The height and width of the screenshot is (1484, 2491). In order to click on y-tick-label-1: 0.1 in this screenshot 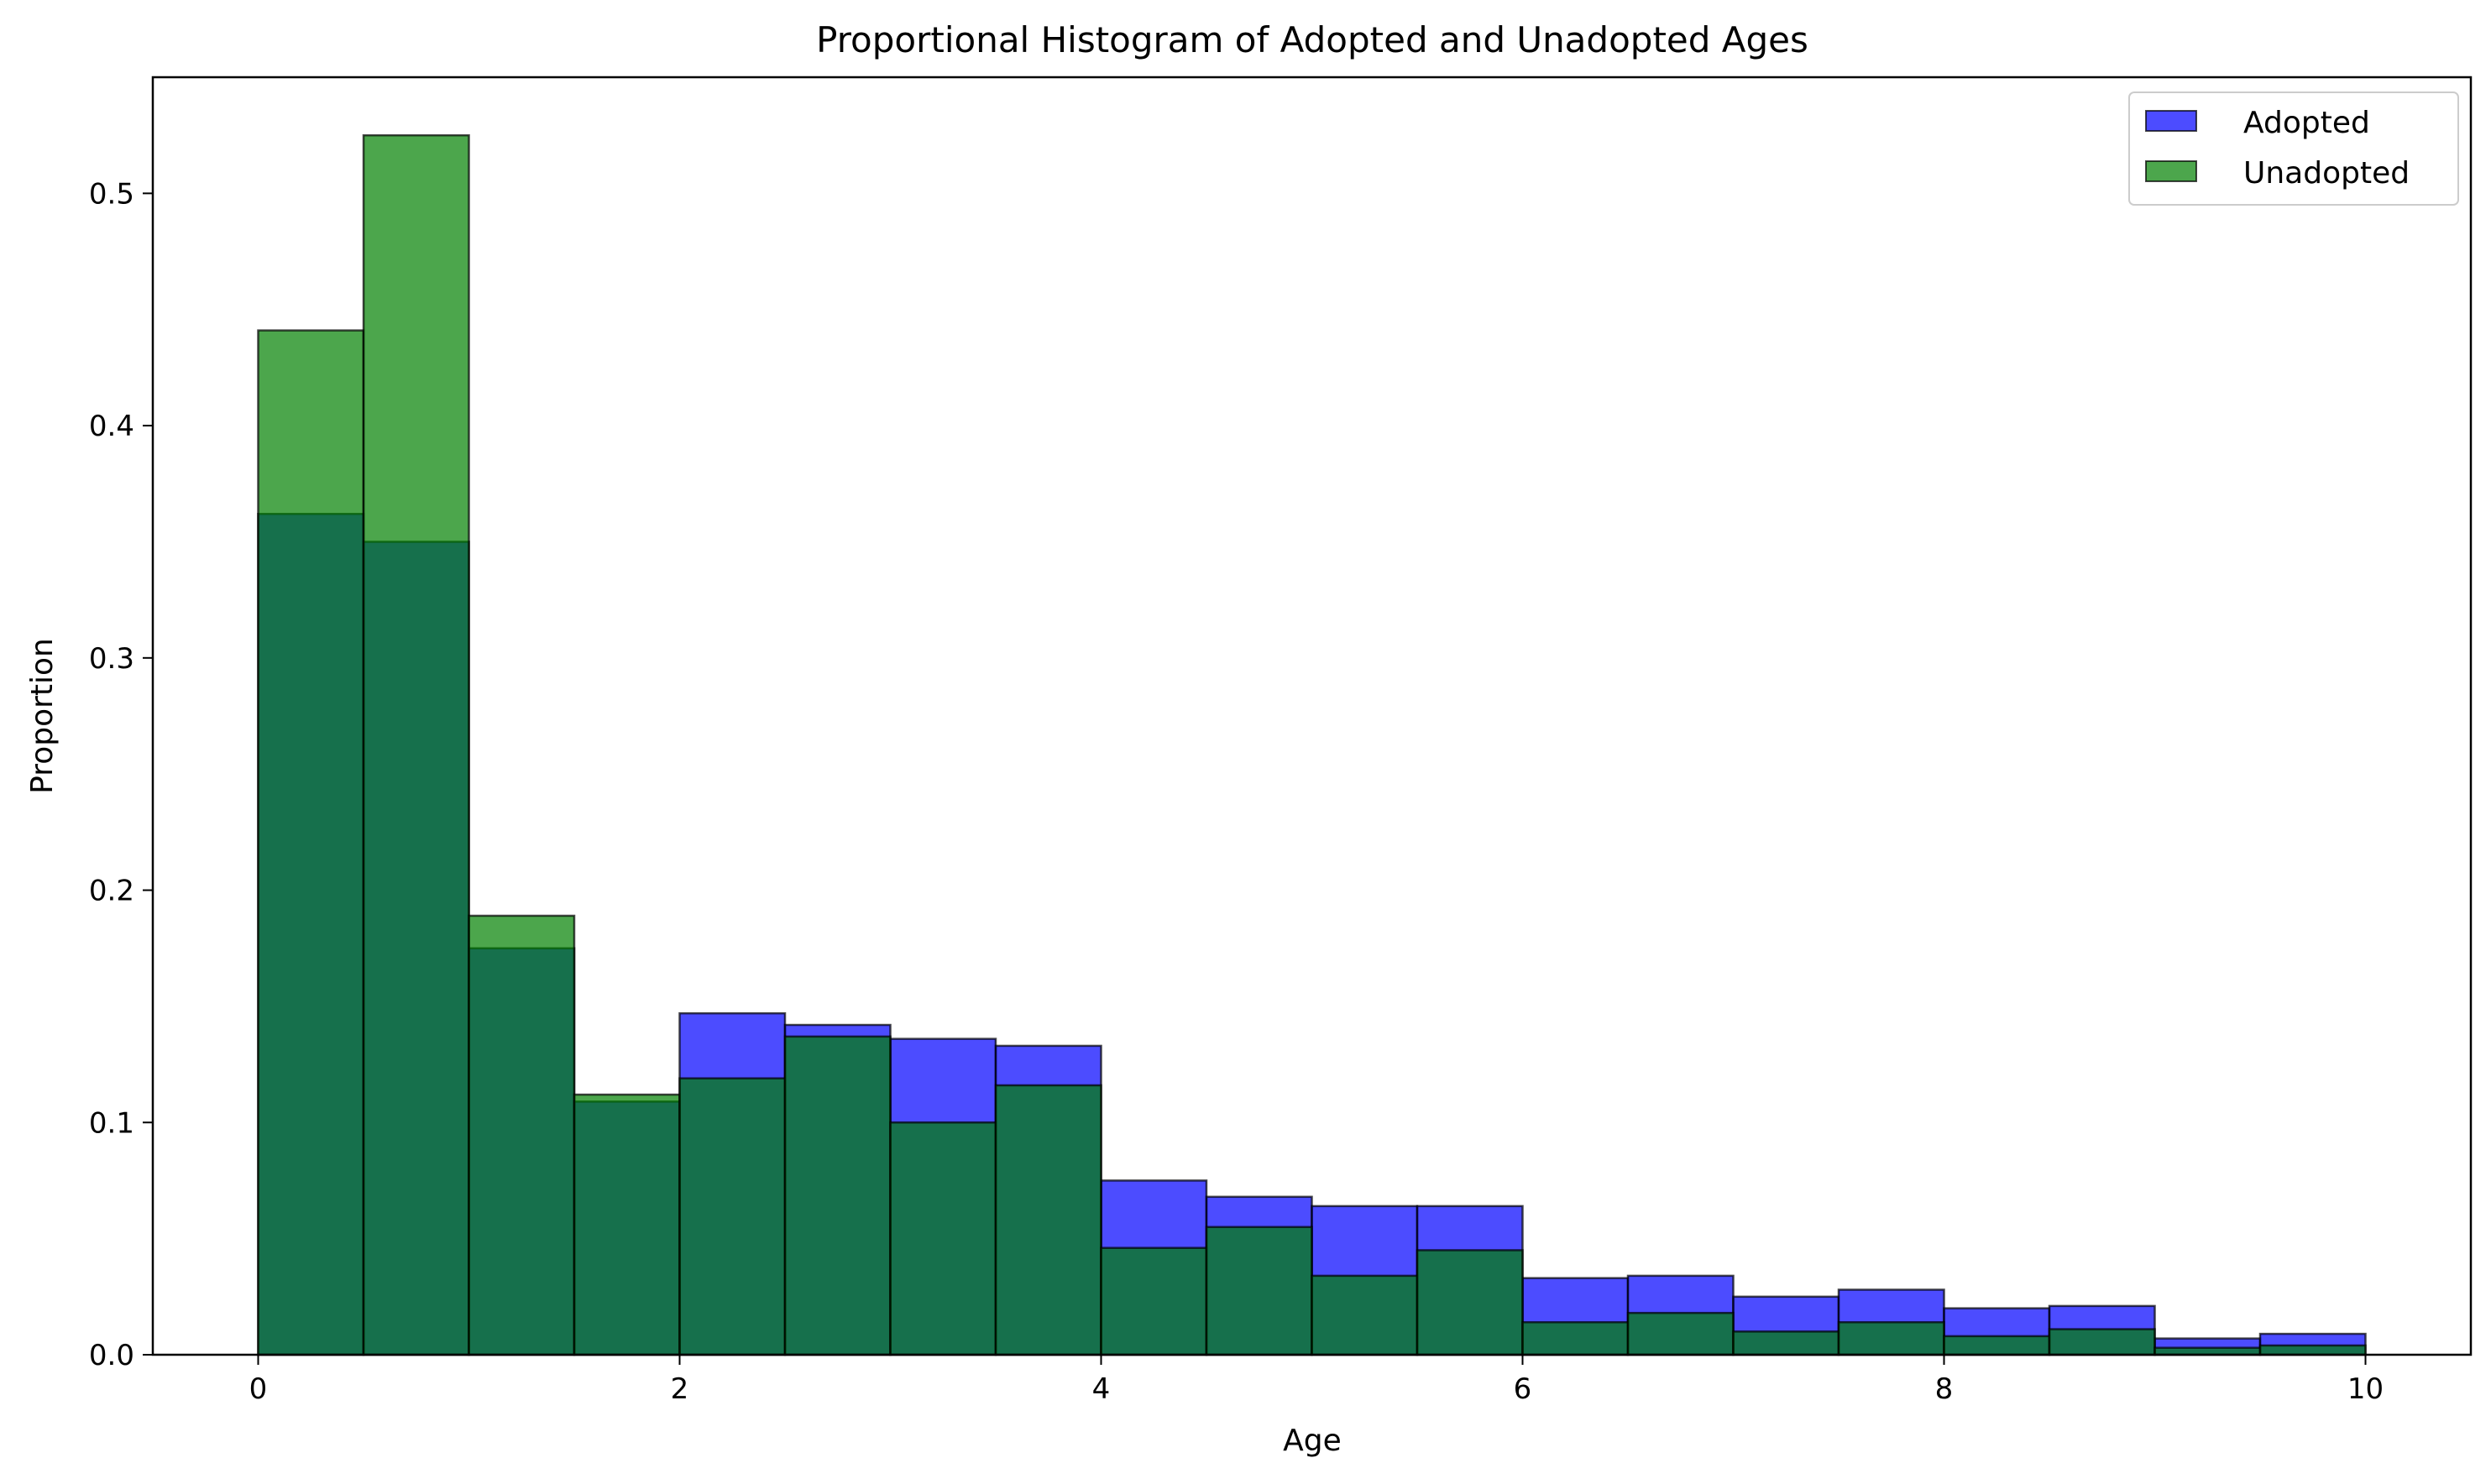, I will do `click(111, 1123)`.